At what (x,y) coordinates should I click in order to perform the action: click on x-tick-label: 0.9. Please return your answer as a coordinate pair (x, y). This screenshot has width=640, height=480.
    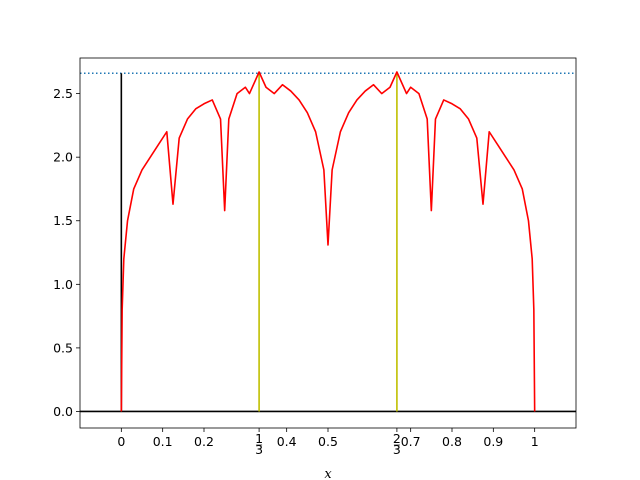
    Looking at the image, I should click on (493, 441).